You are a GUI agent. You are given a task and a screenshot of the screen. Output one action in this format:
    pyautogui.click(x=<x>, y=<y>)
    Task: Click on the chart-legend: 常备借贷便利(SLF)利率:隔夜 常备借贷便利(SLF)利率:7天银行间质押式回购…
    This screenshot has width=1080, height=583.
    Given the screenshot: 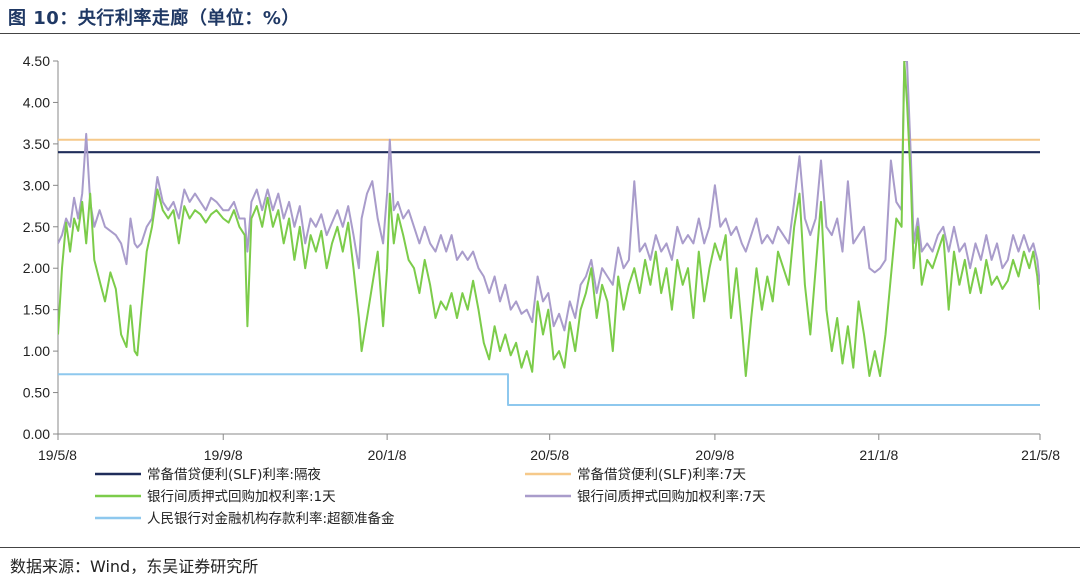 What is the action you would take?
    pyautogui.click(x=430, y=496)
    